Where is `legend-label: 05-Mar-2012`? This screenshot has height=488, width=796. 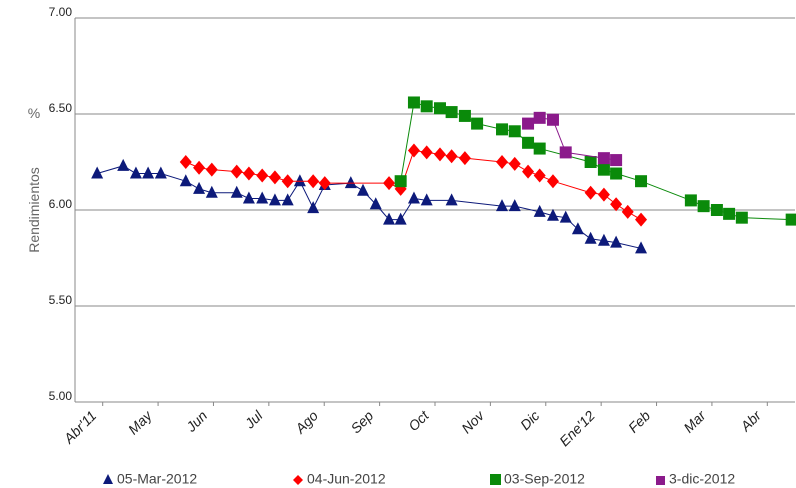
legend-label: 05-Mar-2012 is located at coordinates (157, 479).